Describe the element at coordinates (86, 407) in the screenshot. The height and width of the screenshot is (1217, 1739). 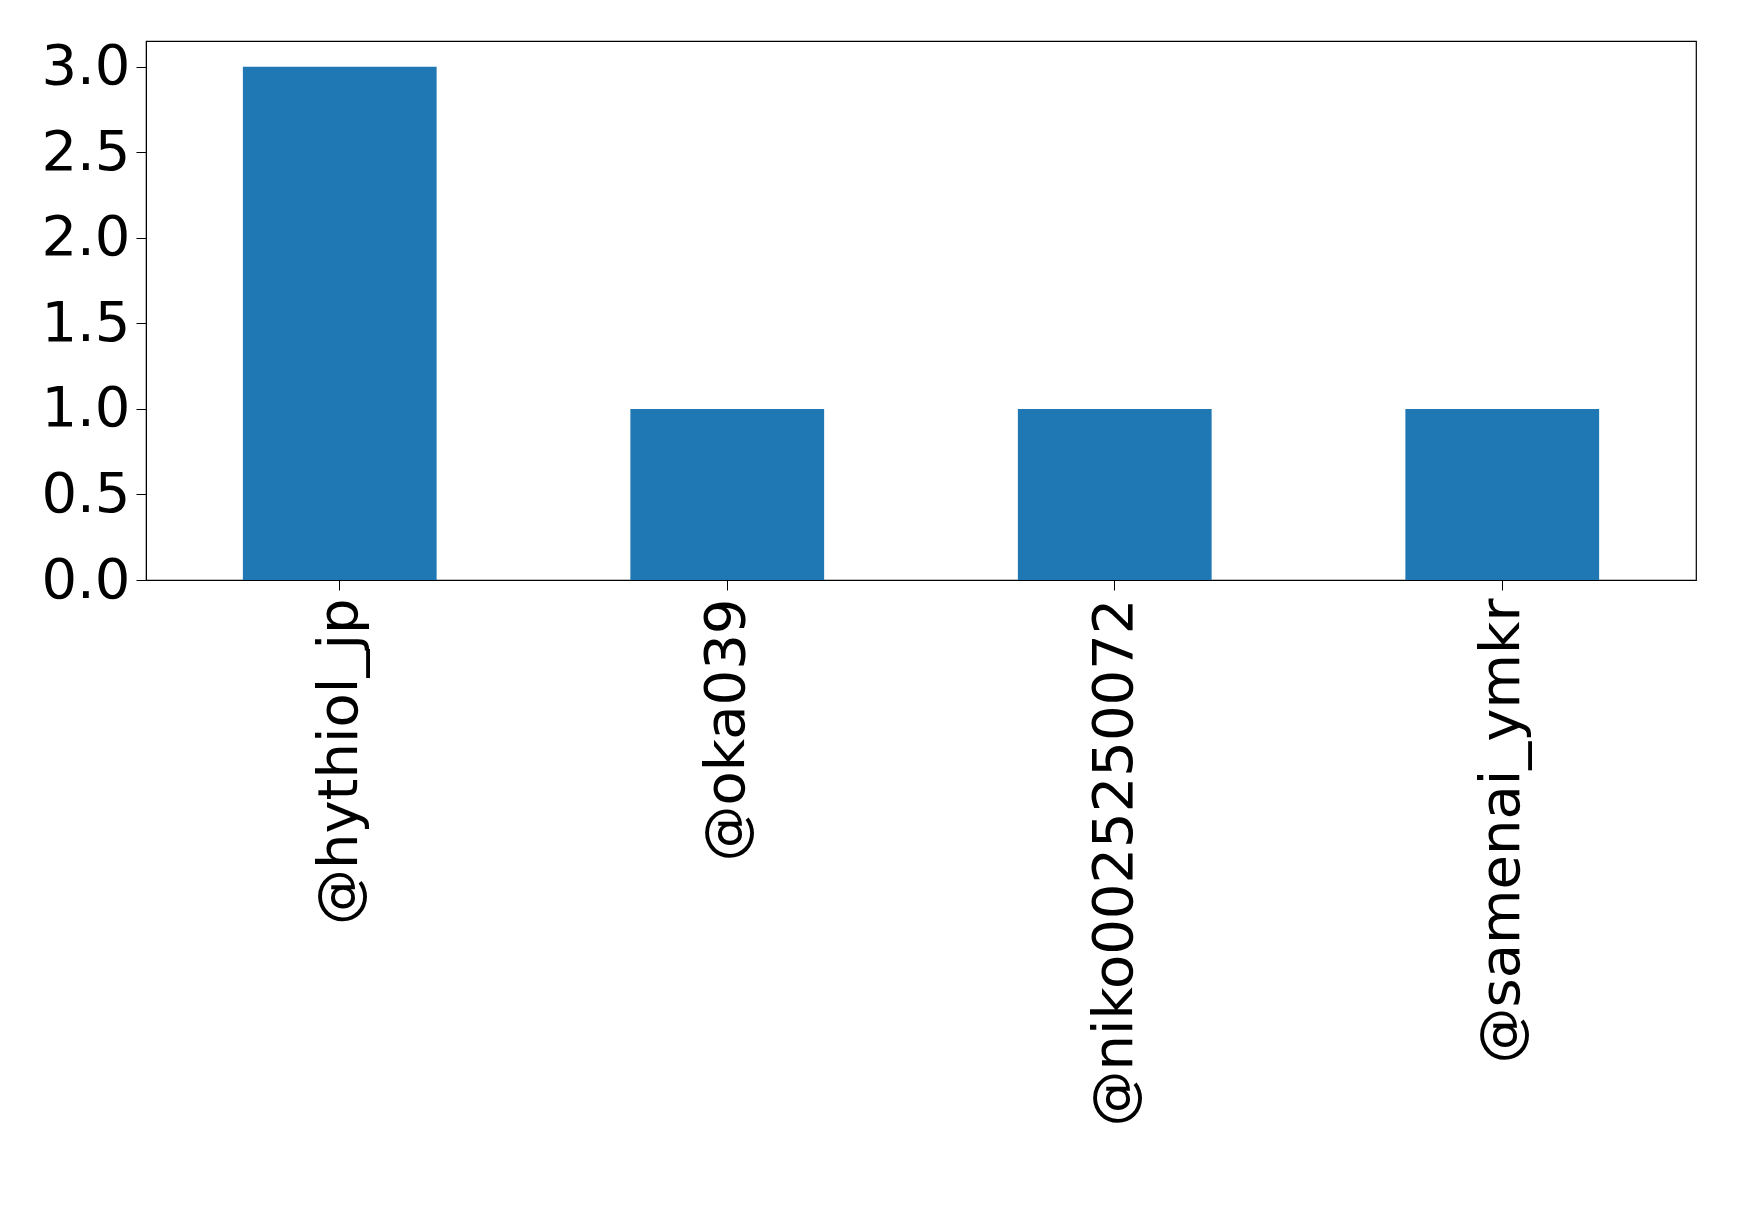
I see `y-tick-label: 1.0` at that location.